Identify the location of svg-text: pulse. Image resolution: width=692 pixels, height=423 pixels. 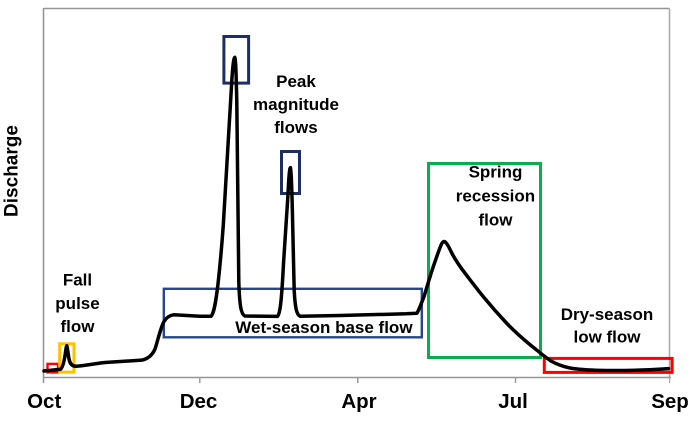
(77, 303).